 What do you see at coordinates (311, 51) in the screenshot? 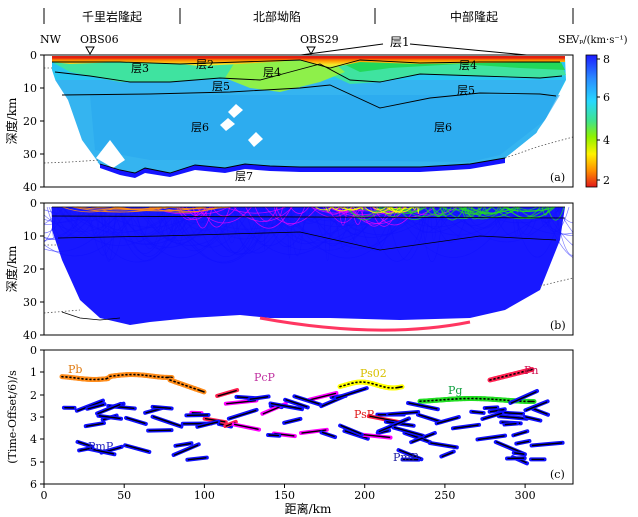
I see `obs-marker-icon` at bounding box center [311, 51].